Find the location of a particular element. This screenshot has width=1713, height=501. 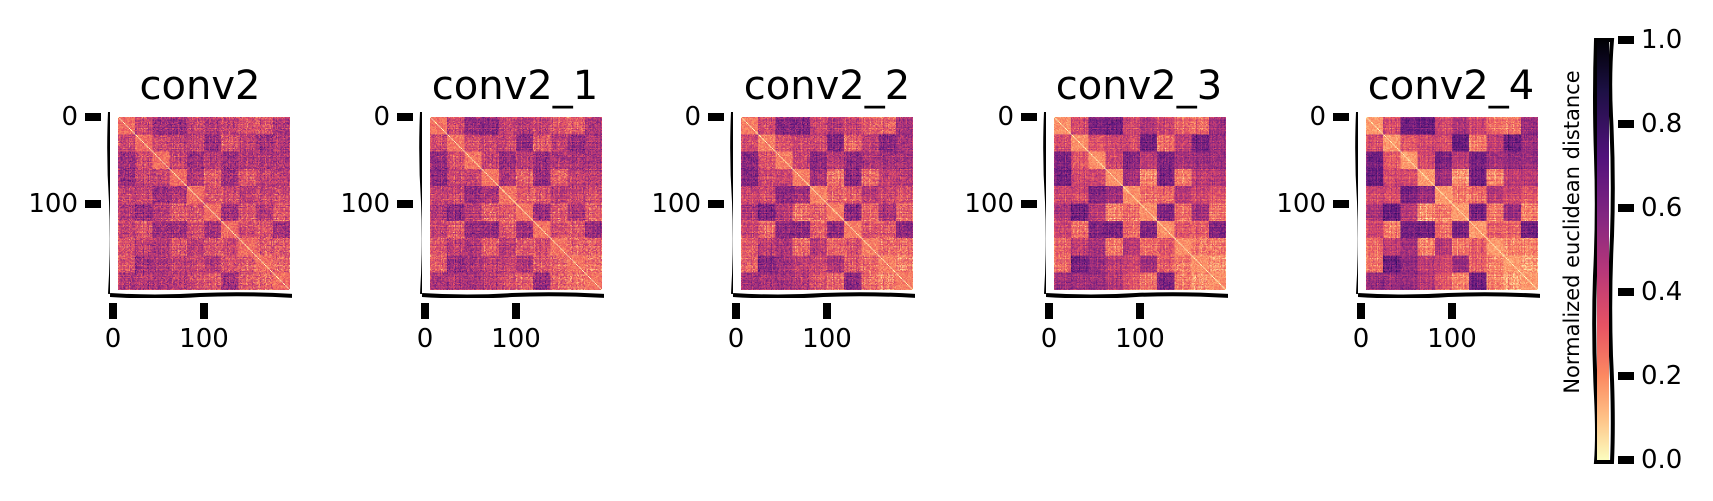

colorbar-tick-label: 0.8 is located at coordinates (1662, 124).